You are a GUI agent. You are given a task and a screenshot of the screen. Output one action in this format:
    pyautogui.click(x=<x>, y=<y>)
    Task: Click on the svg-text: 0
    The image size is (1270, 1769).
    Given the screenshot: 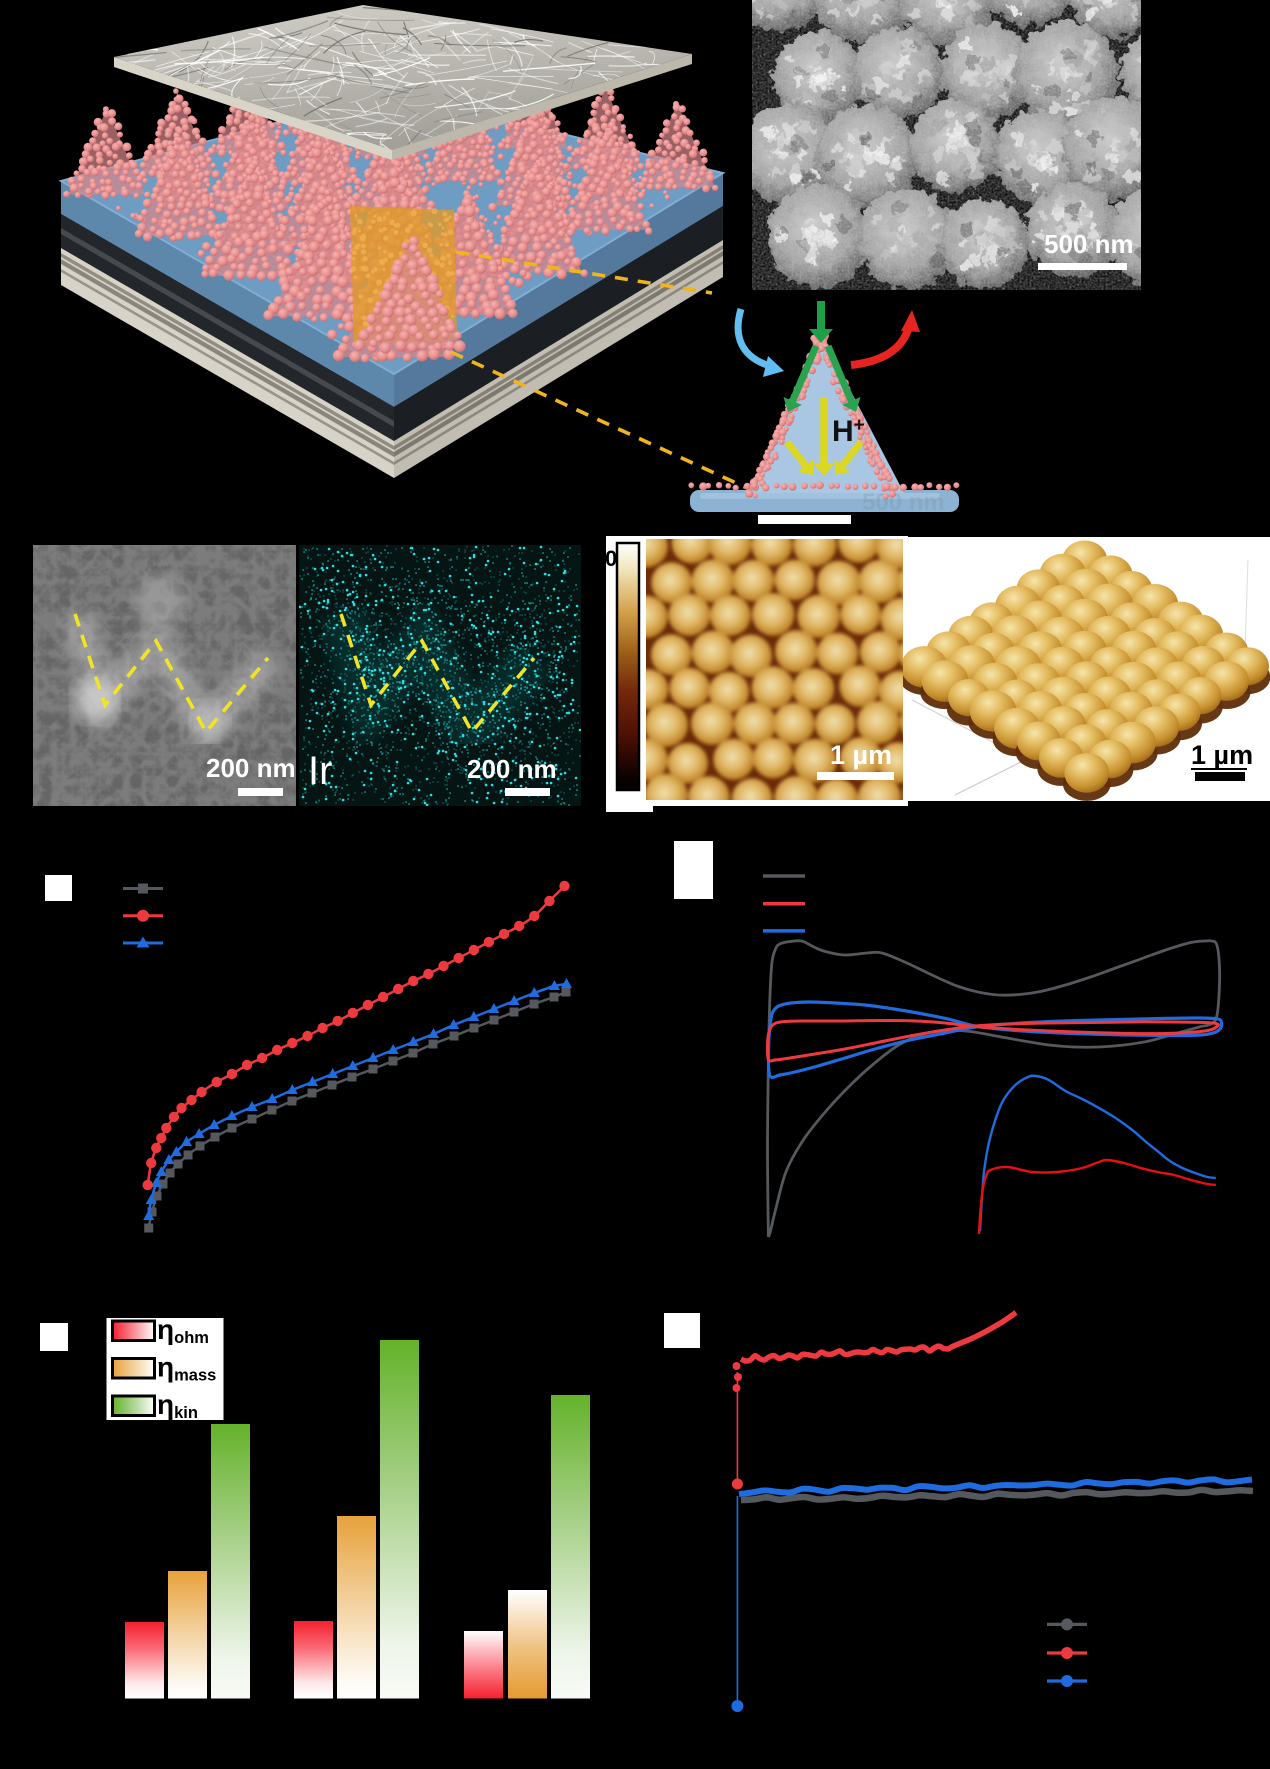 What is the action you would take?
    pyautogui.click(x=611, y=558)
    